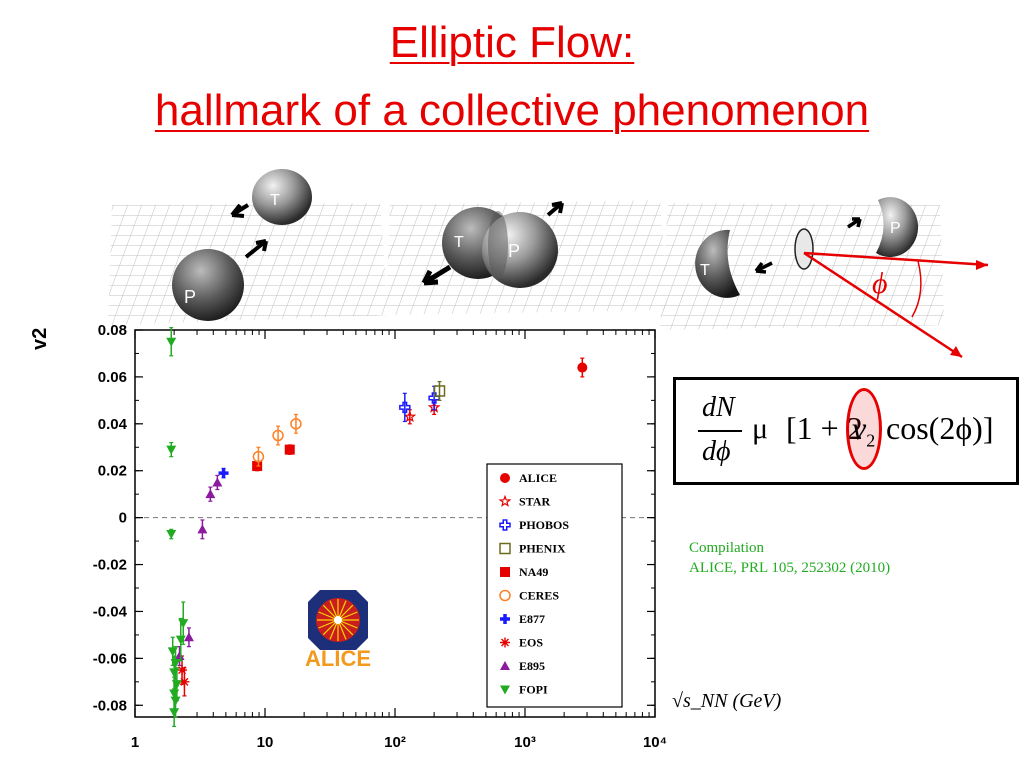  Describe the element at coordinates (544, 525) in the screenshot. I see `legend-label-phobos: PHOBOS` at that location.